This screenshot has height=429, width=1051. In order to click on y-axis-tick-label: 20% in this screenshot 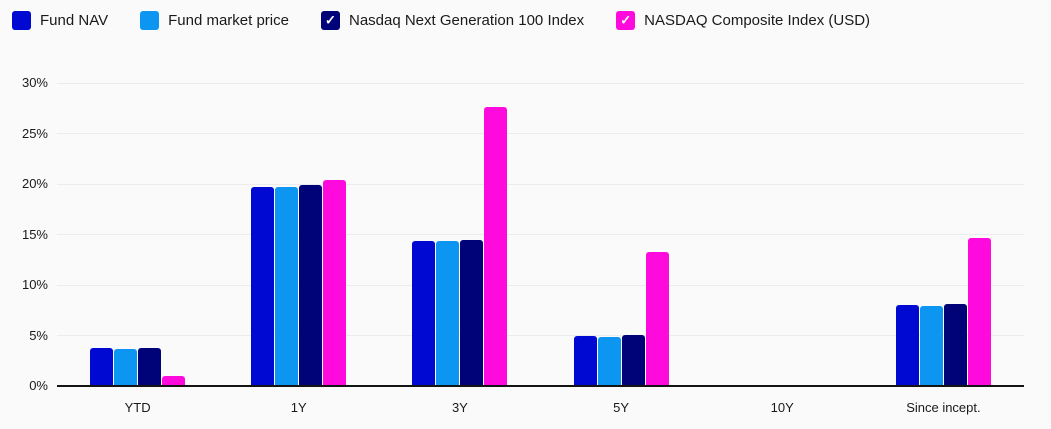, I will do `click(34, 183)`.